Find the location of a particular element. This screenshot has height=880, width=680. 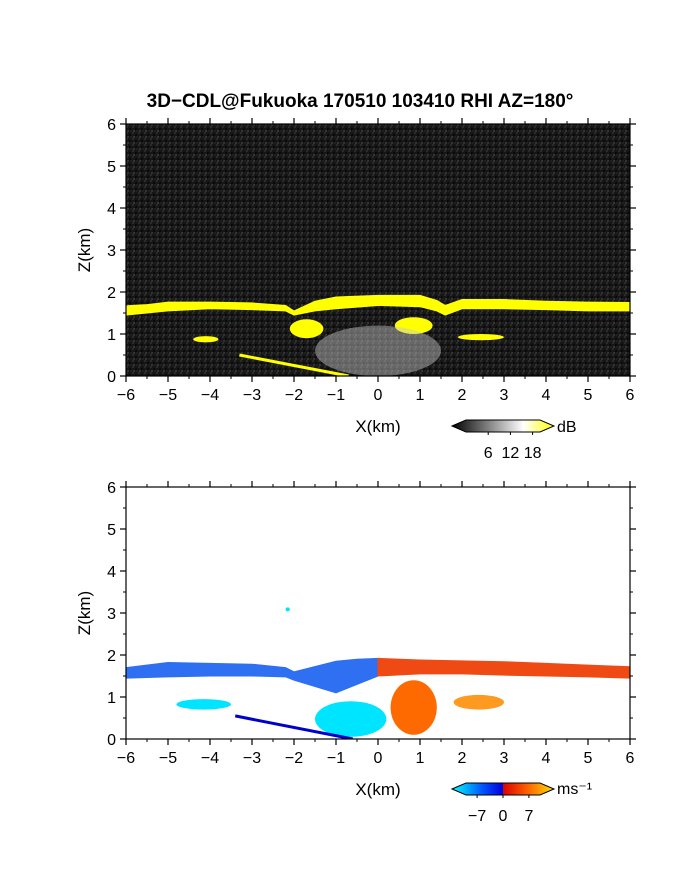

snr-y-tick-label: 4 is located at coordinates (111, 209).